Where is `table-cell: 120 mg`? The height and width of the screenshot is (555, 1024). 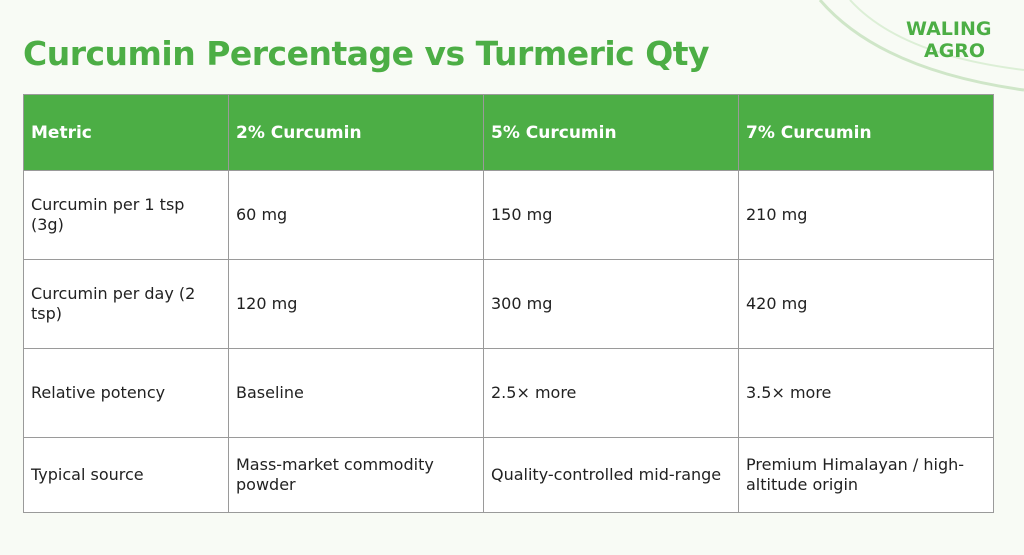
table-cell: 120 mg is located at coordinates (356, 304).